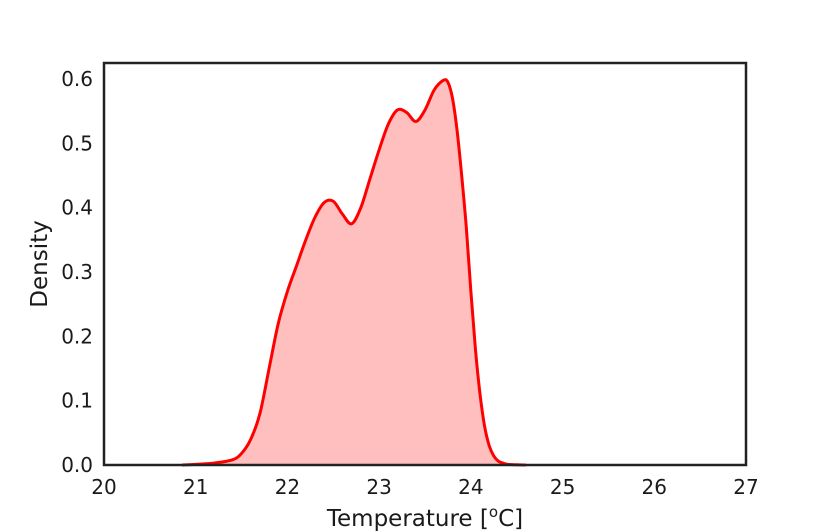  Describe the element at coordinates (745, 487) in the screenshot. I see `x-tick-label: 27` at that location.